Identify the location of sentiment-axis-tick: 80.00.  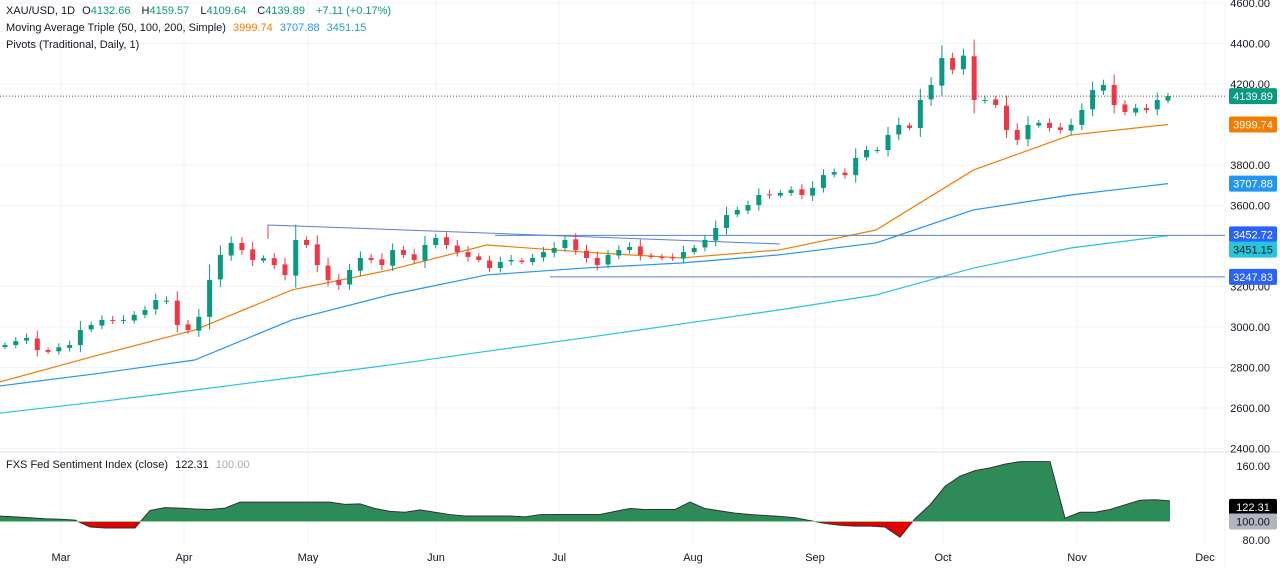
(1256, 541).